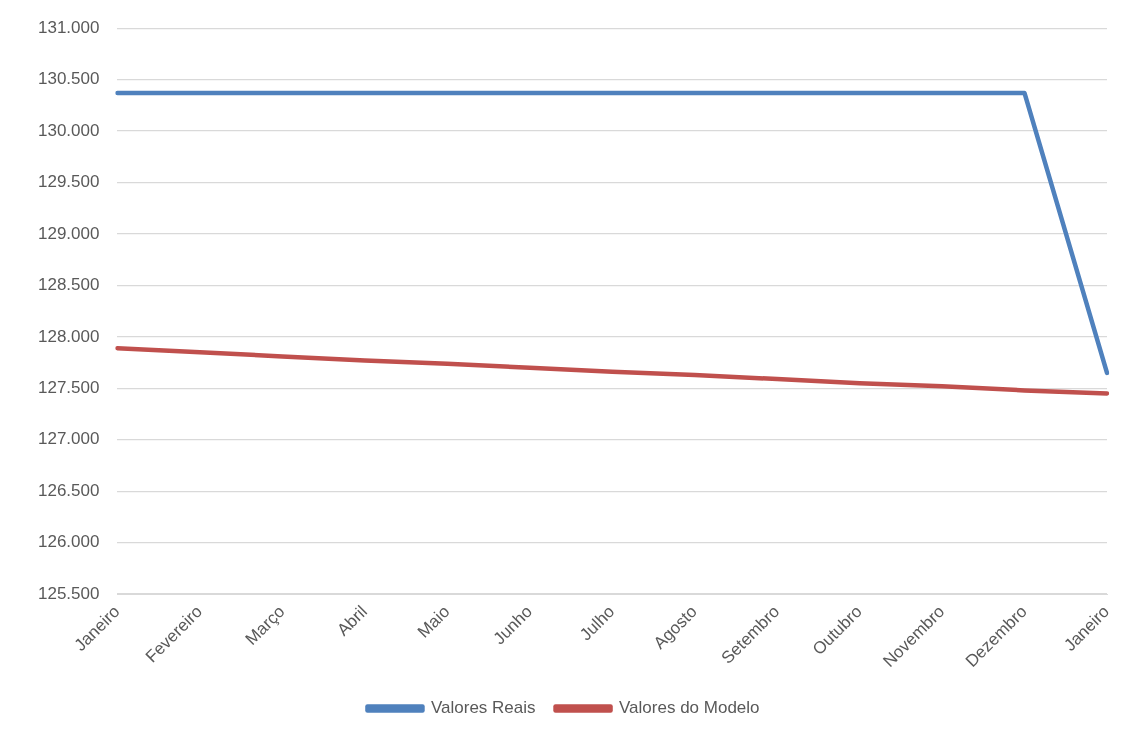  Describe the element at coordinates (483, 708) in the screenshot. I see `legend-label: Valores Reais` at that location.